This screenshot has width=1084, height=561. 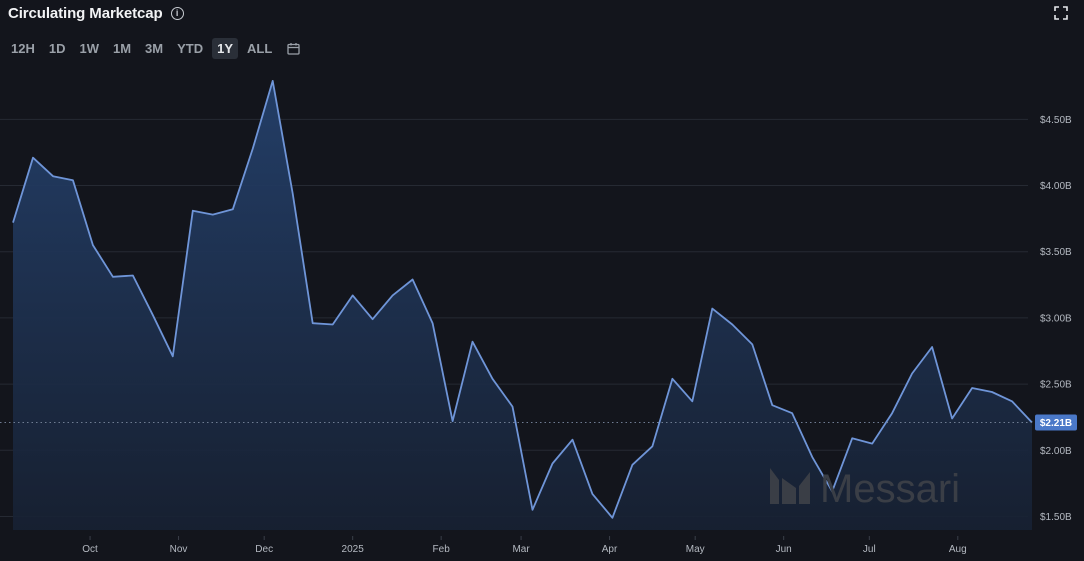 I want to click on calendar-icon, so click(x=293, y=48).